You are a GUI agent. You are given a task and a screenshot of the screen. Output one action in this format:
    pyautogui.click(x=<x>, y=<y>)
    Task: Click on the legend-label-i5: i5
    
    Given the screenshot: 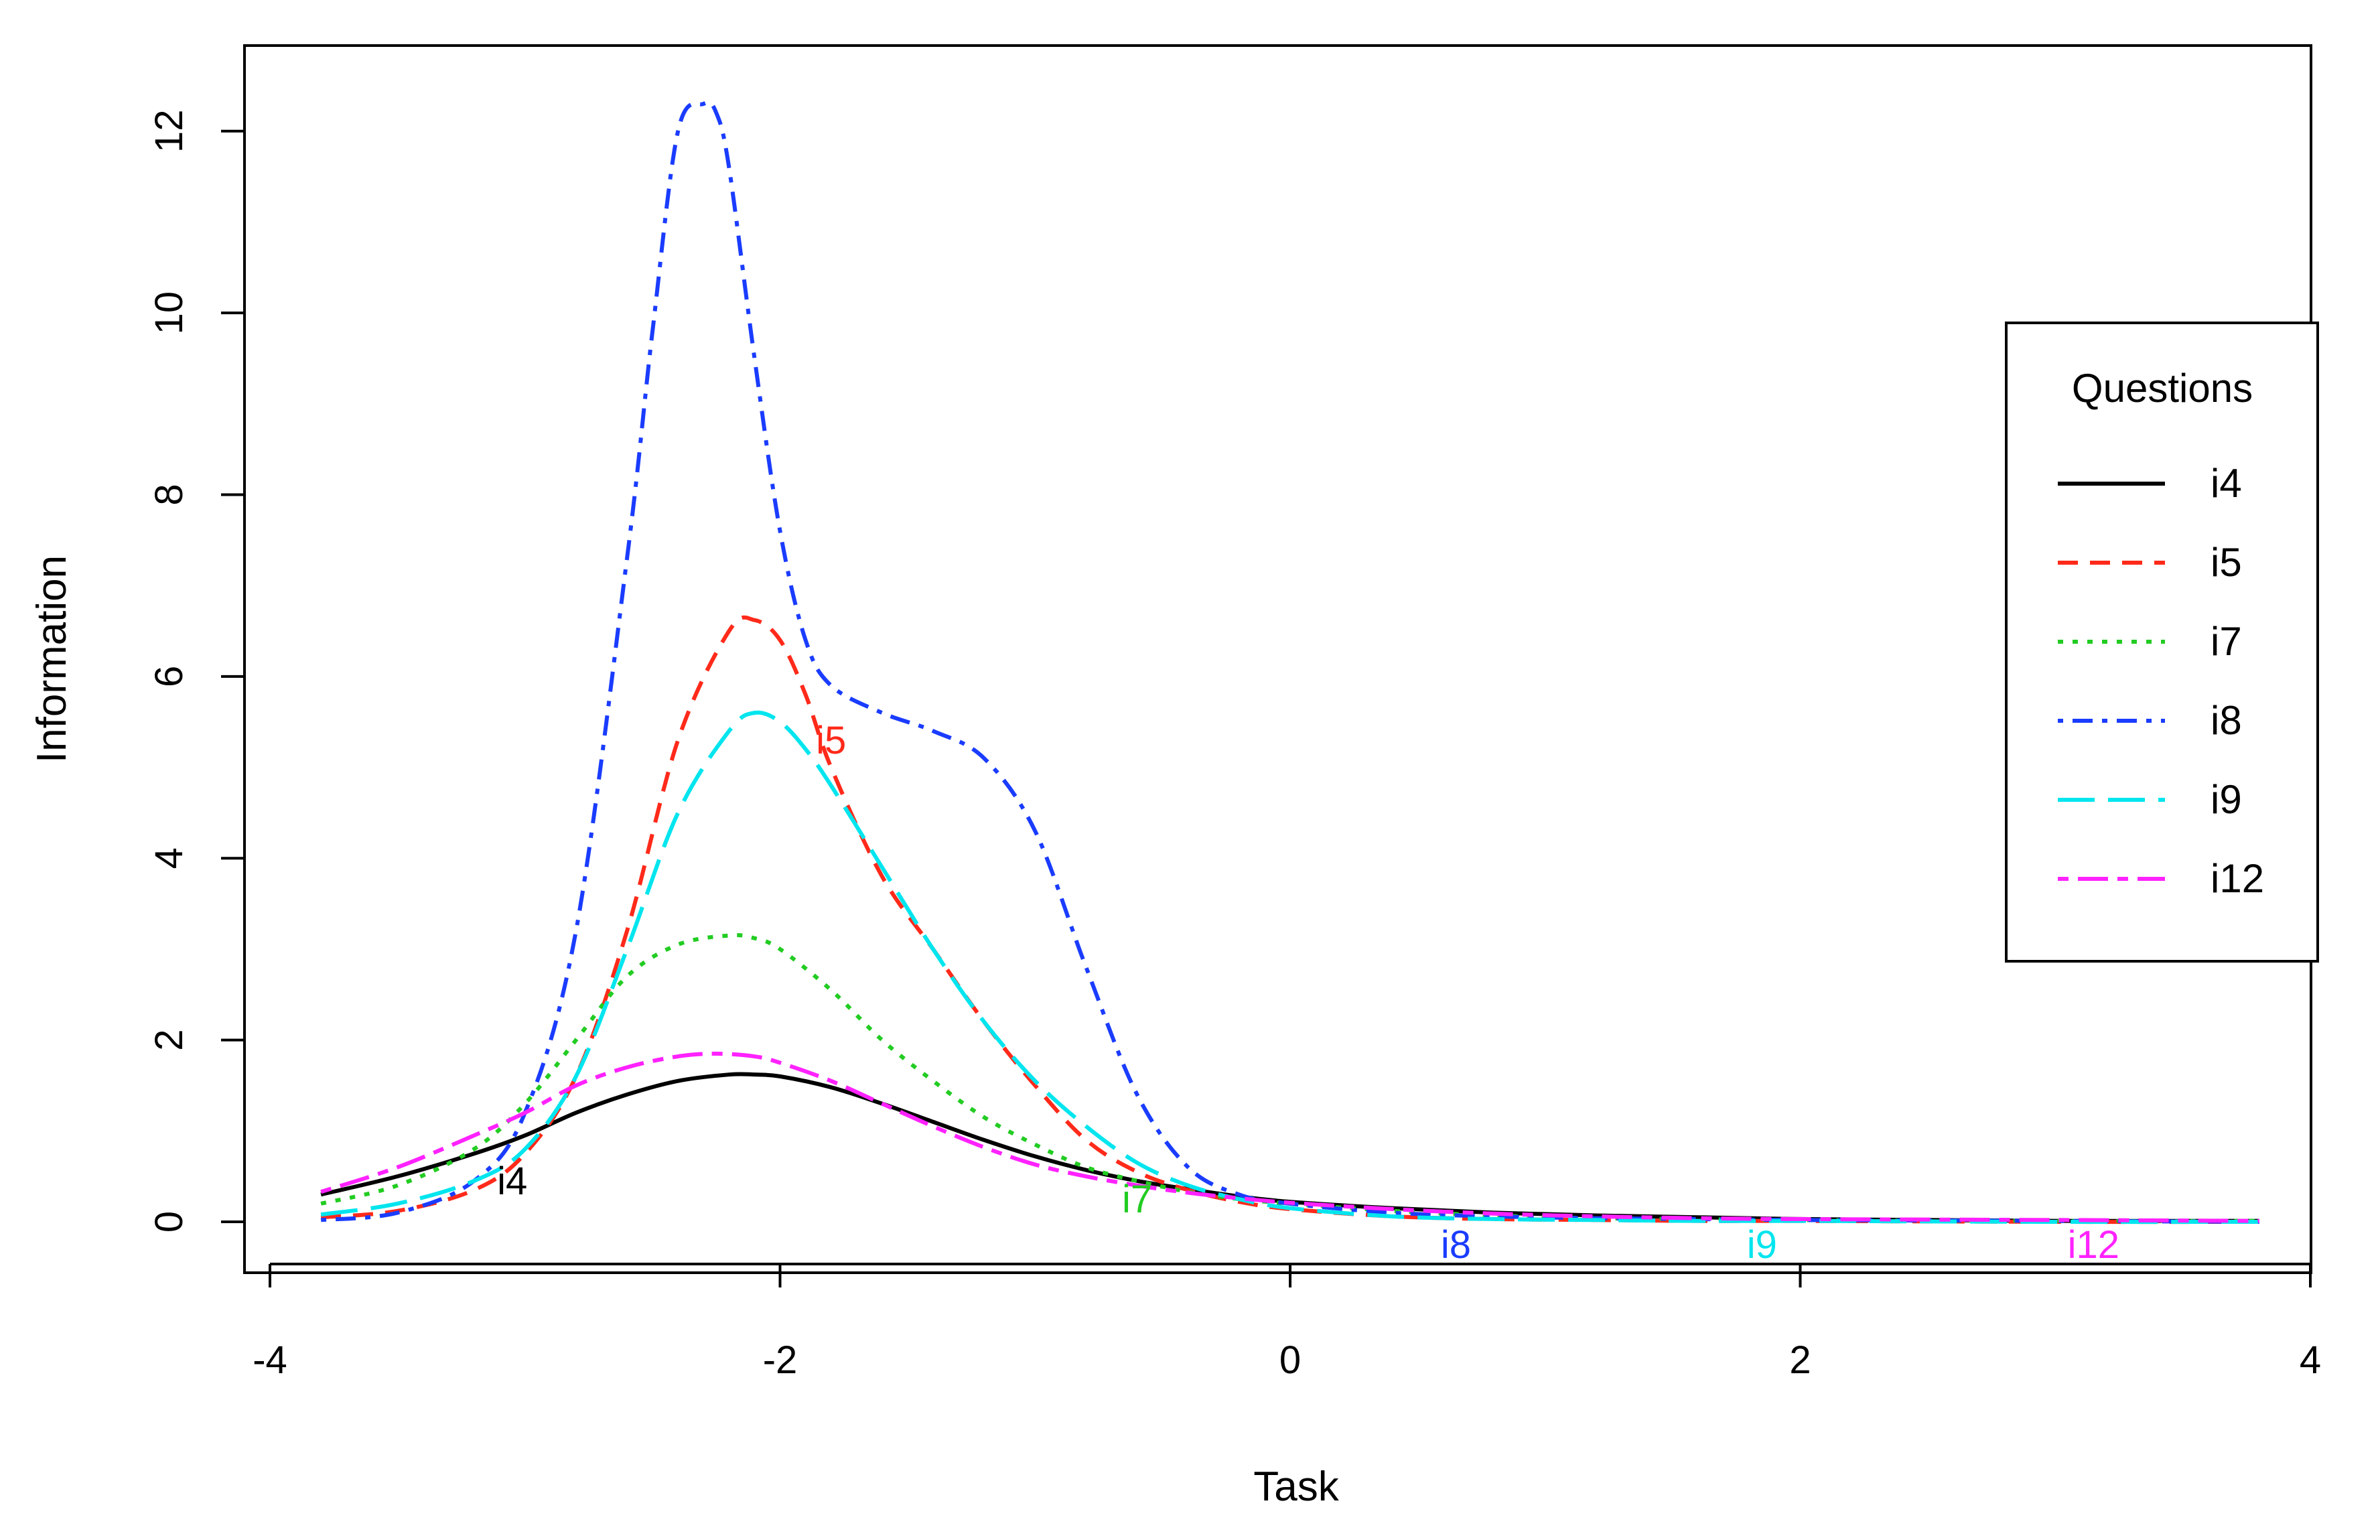 What is the action you would take?
    pyautogui.click(x=2226, y=563)
    